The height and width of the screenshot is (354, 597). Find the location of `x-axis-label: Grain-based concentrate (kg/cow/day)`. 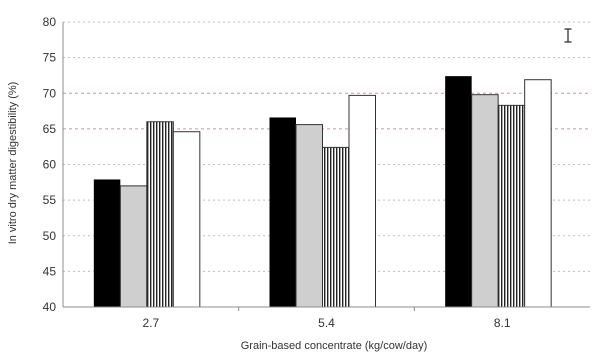

x-axis-label: Grain-based concentrate (kg/cow/day) is located at coordinates (334, 346).